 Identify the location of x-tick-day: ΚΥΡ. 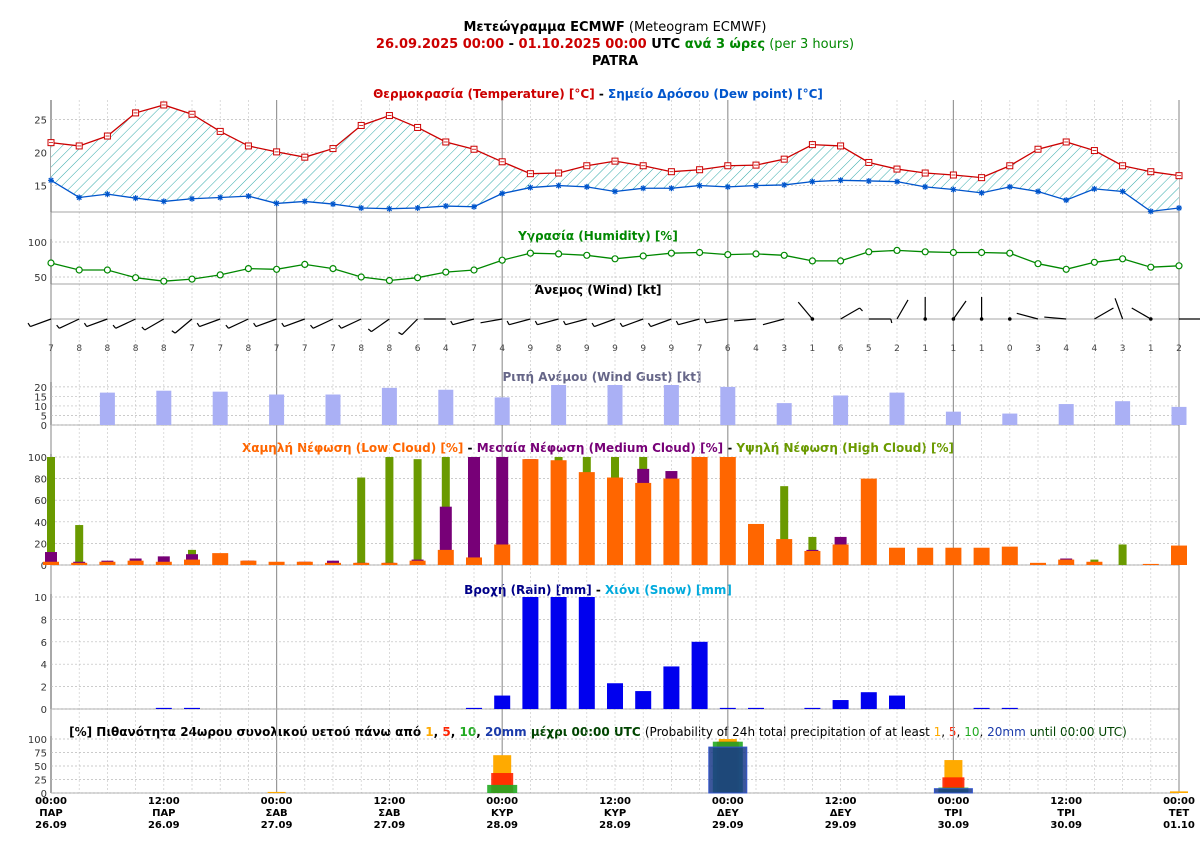
(502, 813).